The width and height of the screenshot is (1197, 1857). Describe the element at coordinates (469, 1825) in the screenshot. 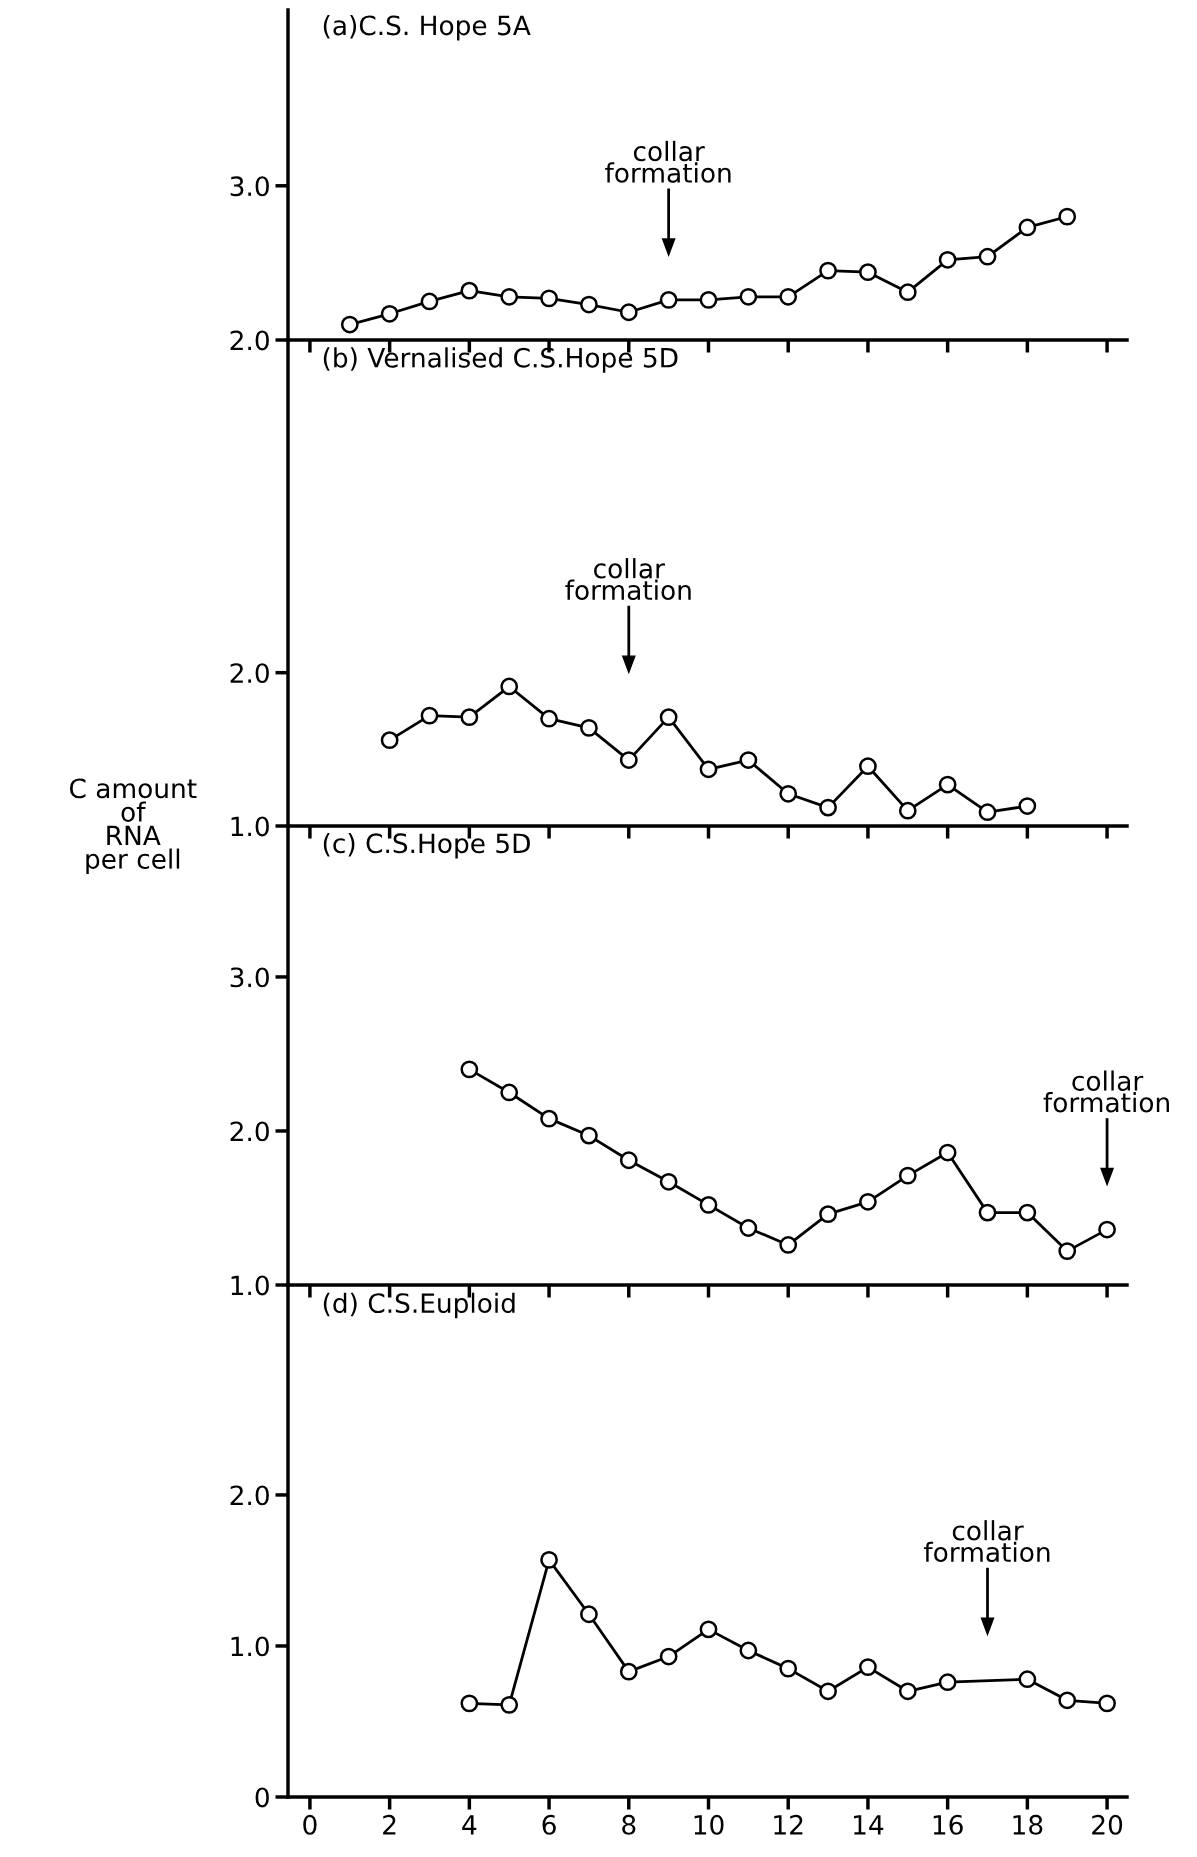

I see `x-tick-label: 4` at that location.